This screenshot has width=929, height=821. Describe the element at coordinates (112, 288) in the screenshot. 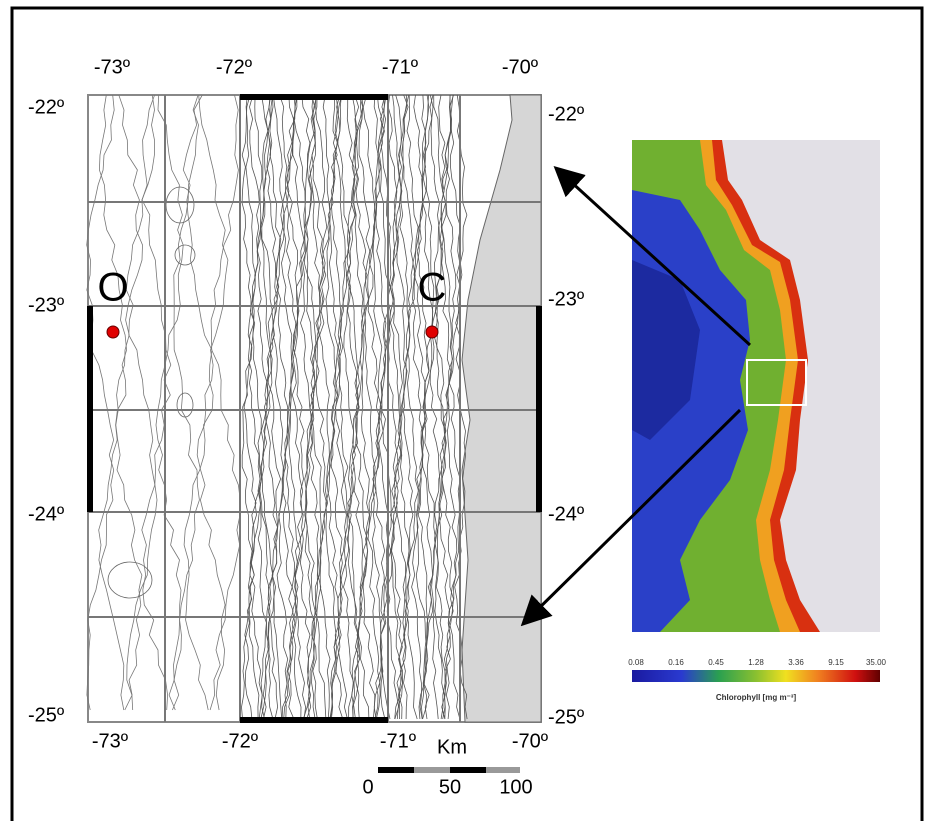

I see `station-label: O` at that location.